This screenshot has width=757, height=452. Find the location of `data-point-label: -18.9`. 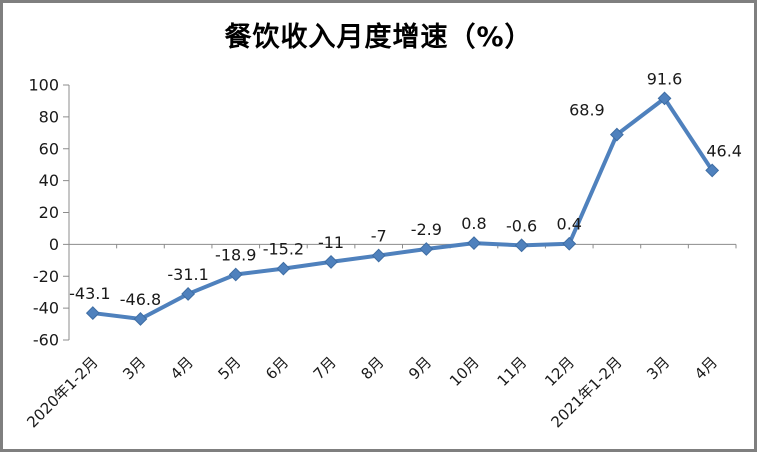

data-point-label: -18.9 is located at coordinates (235, 254).